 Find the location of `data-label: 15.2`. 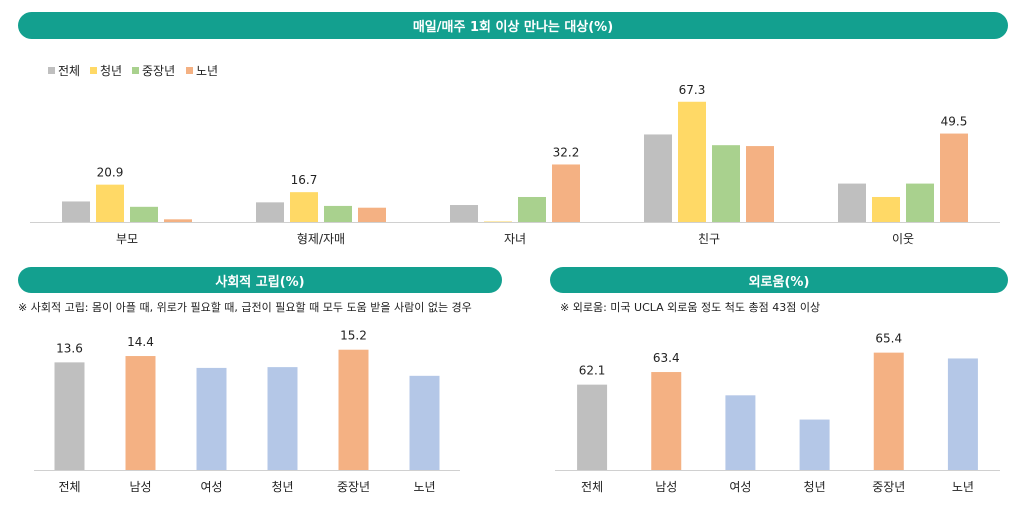

data-label: 15.2 is located at coordinates (353, 336).